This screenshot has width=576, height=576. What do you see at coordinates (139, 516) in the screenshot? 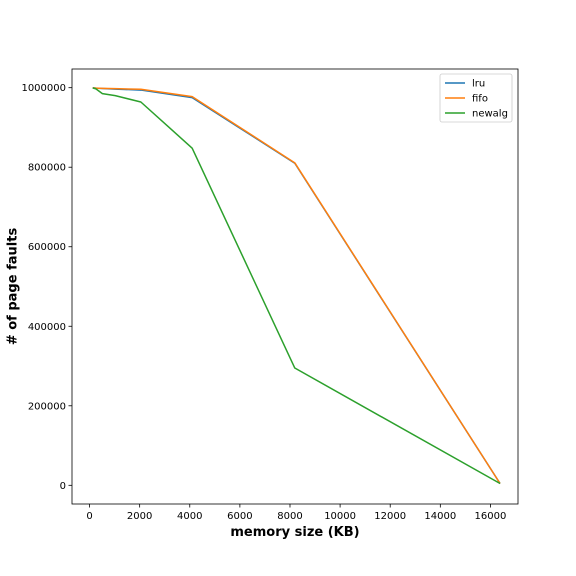
I see `x-tick-label: 2000` at bounding box center [139, 516].